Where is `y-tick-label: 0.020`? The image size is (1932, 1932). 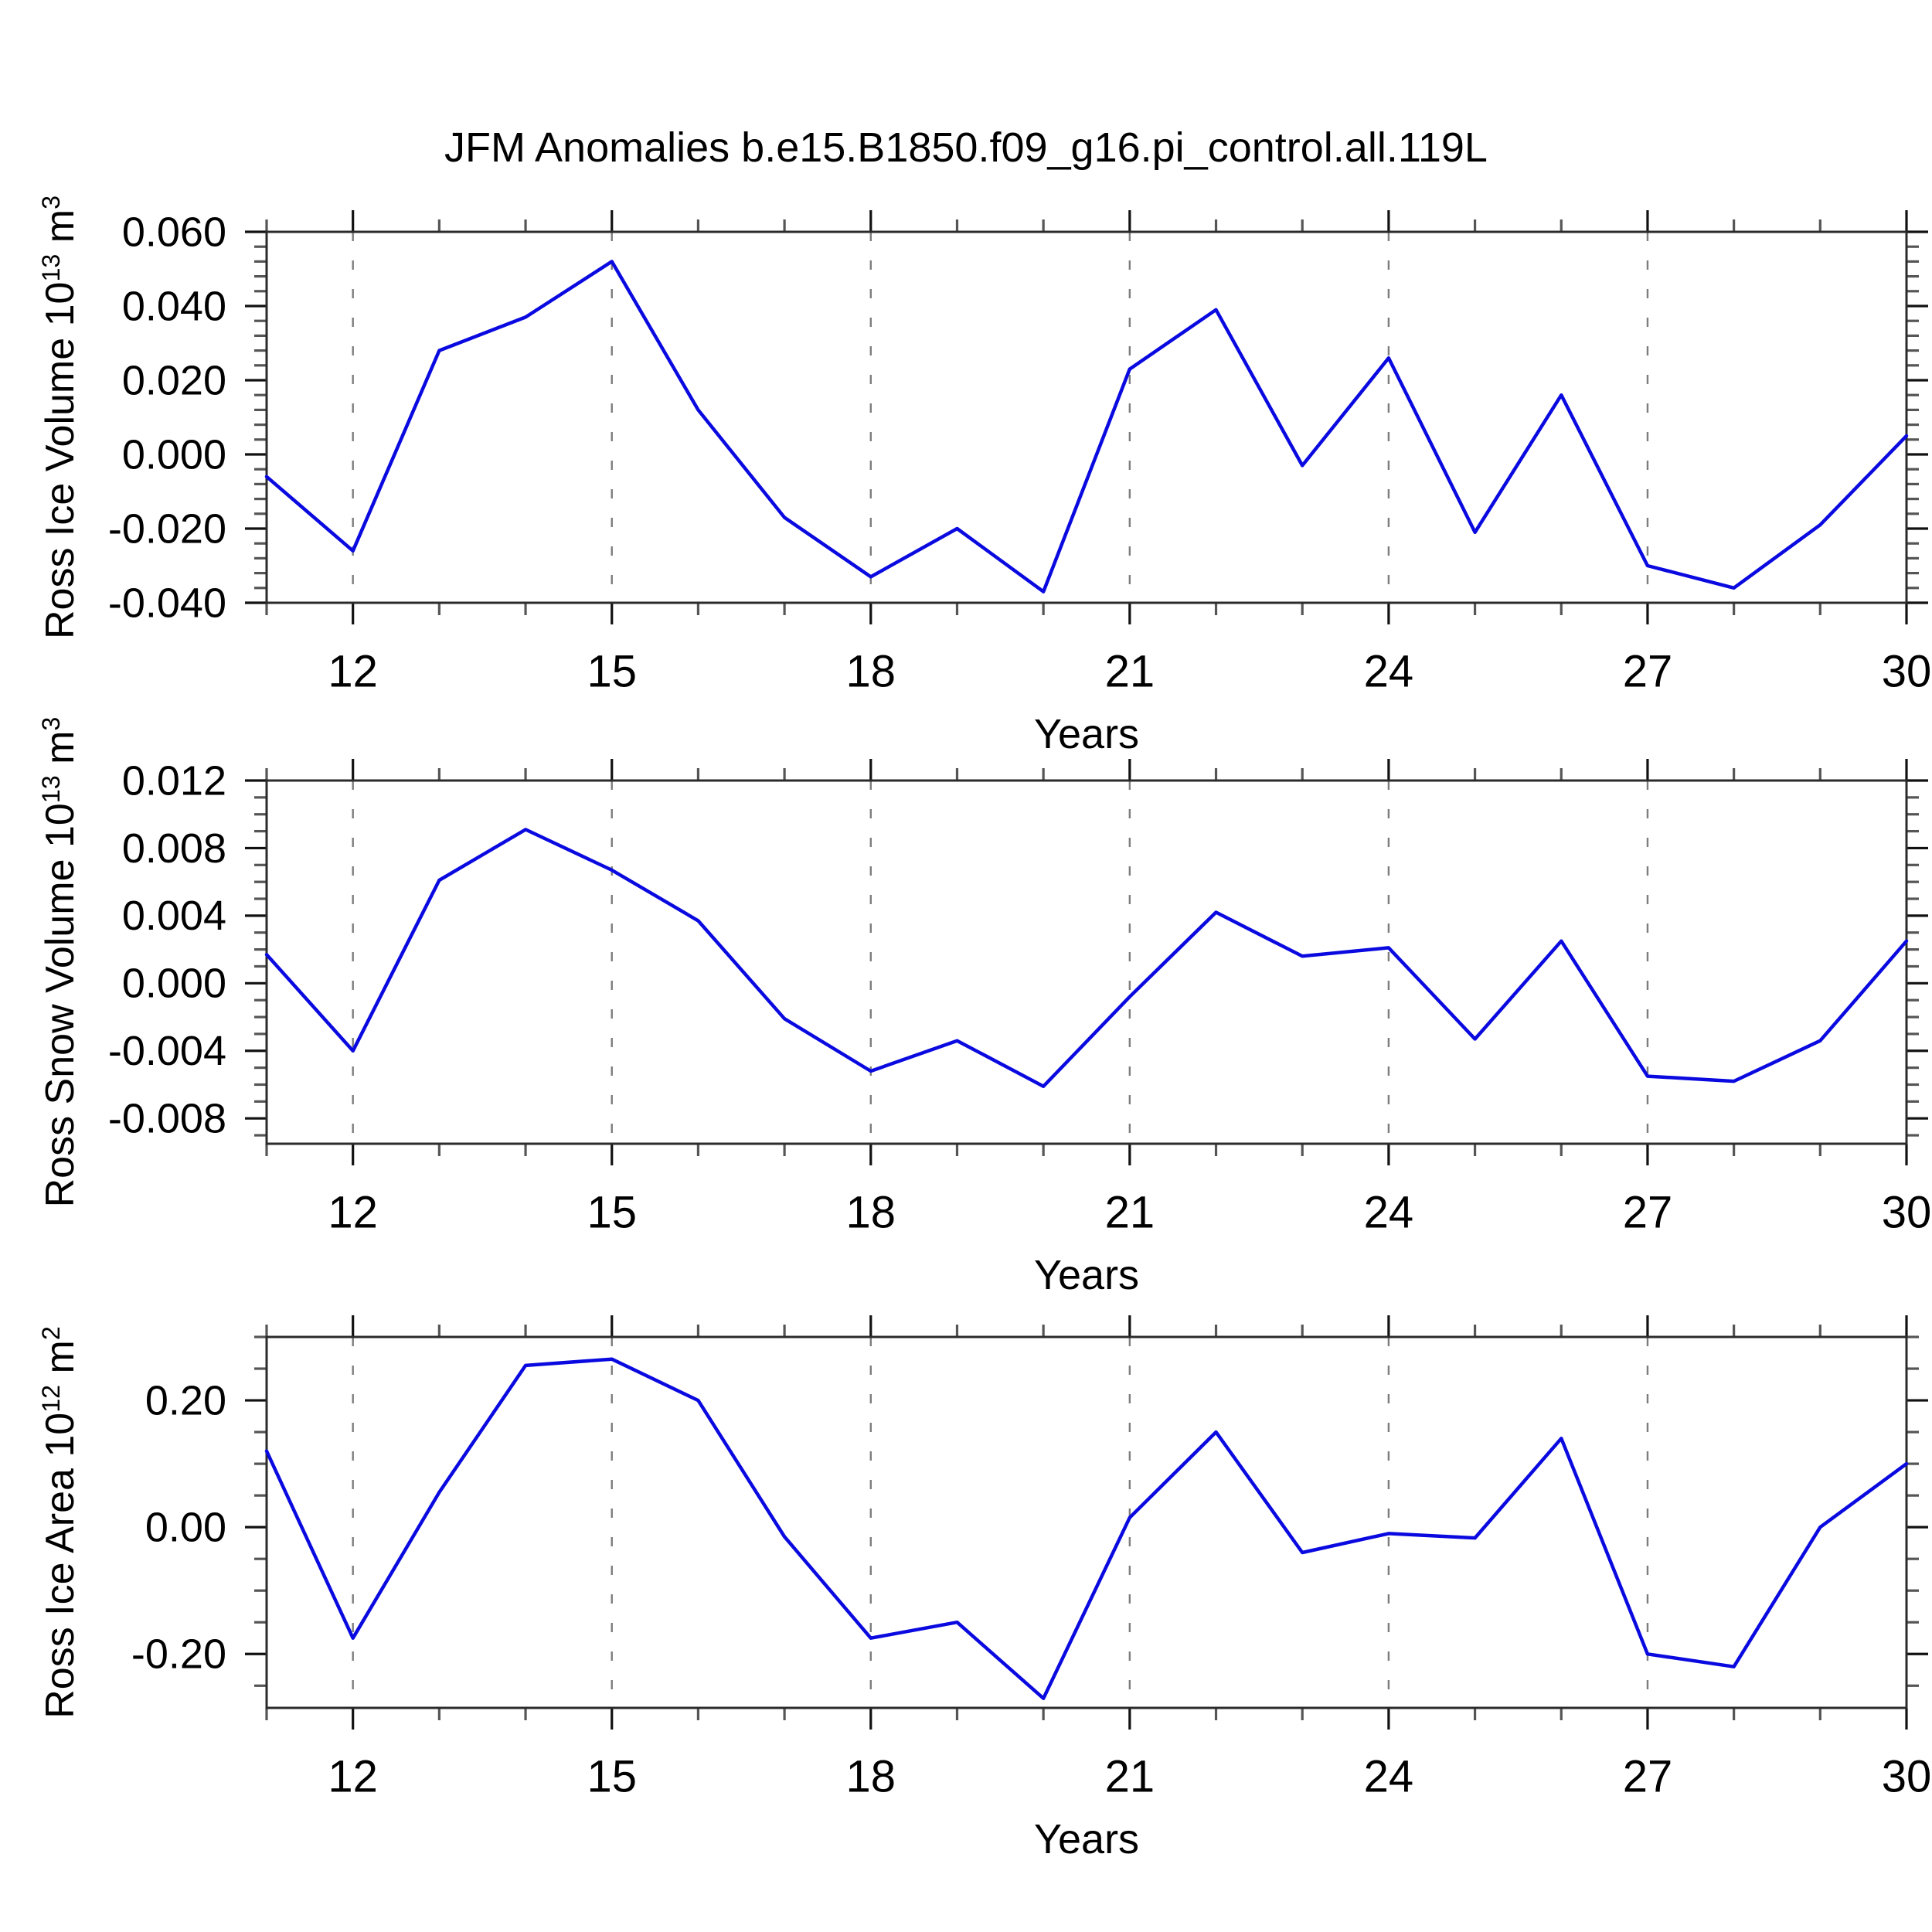
y-tick-label: 0.020 is located at coordinates (174, 380).